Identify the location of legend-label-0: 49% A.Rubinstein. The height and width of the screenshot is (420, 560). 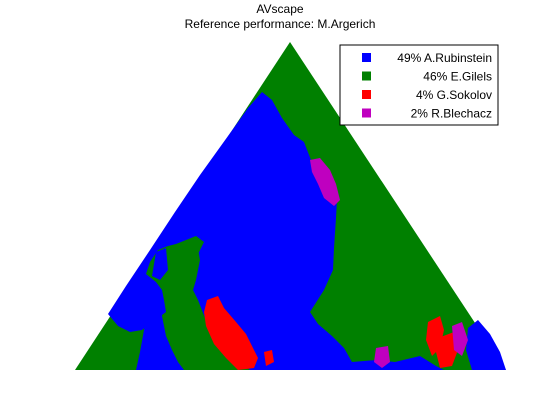
(444, 58).